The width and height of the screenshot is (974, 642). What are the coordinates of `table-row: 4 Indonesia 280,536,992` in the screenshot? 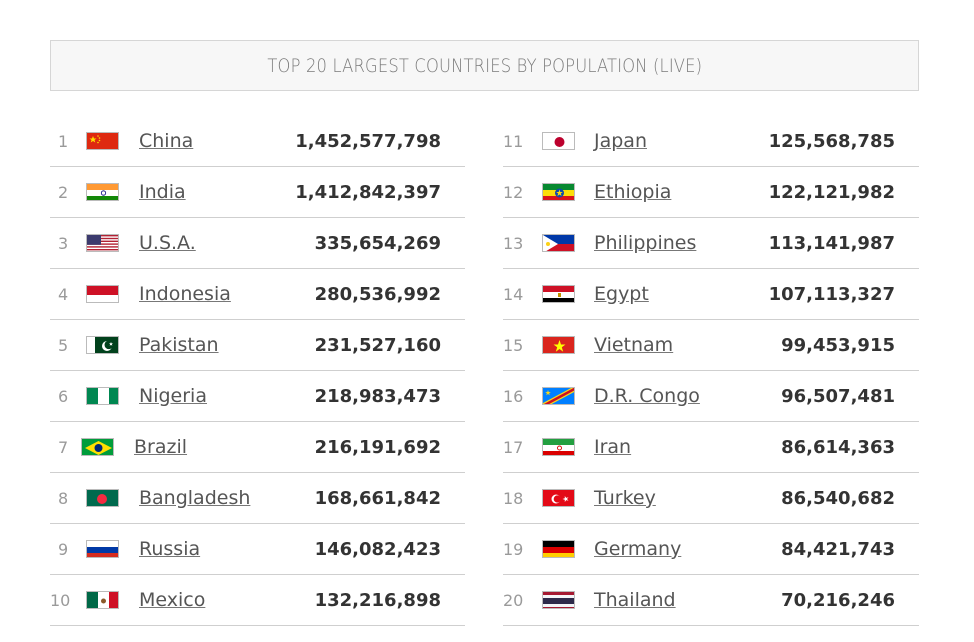 It's located at (257, 294).